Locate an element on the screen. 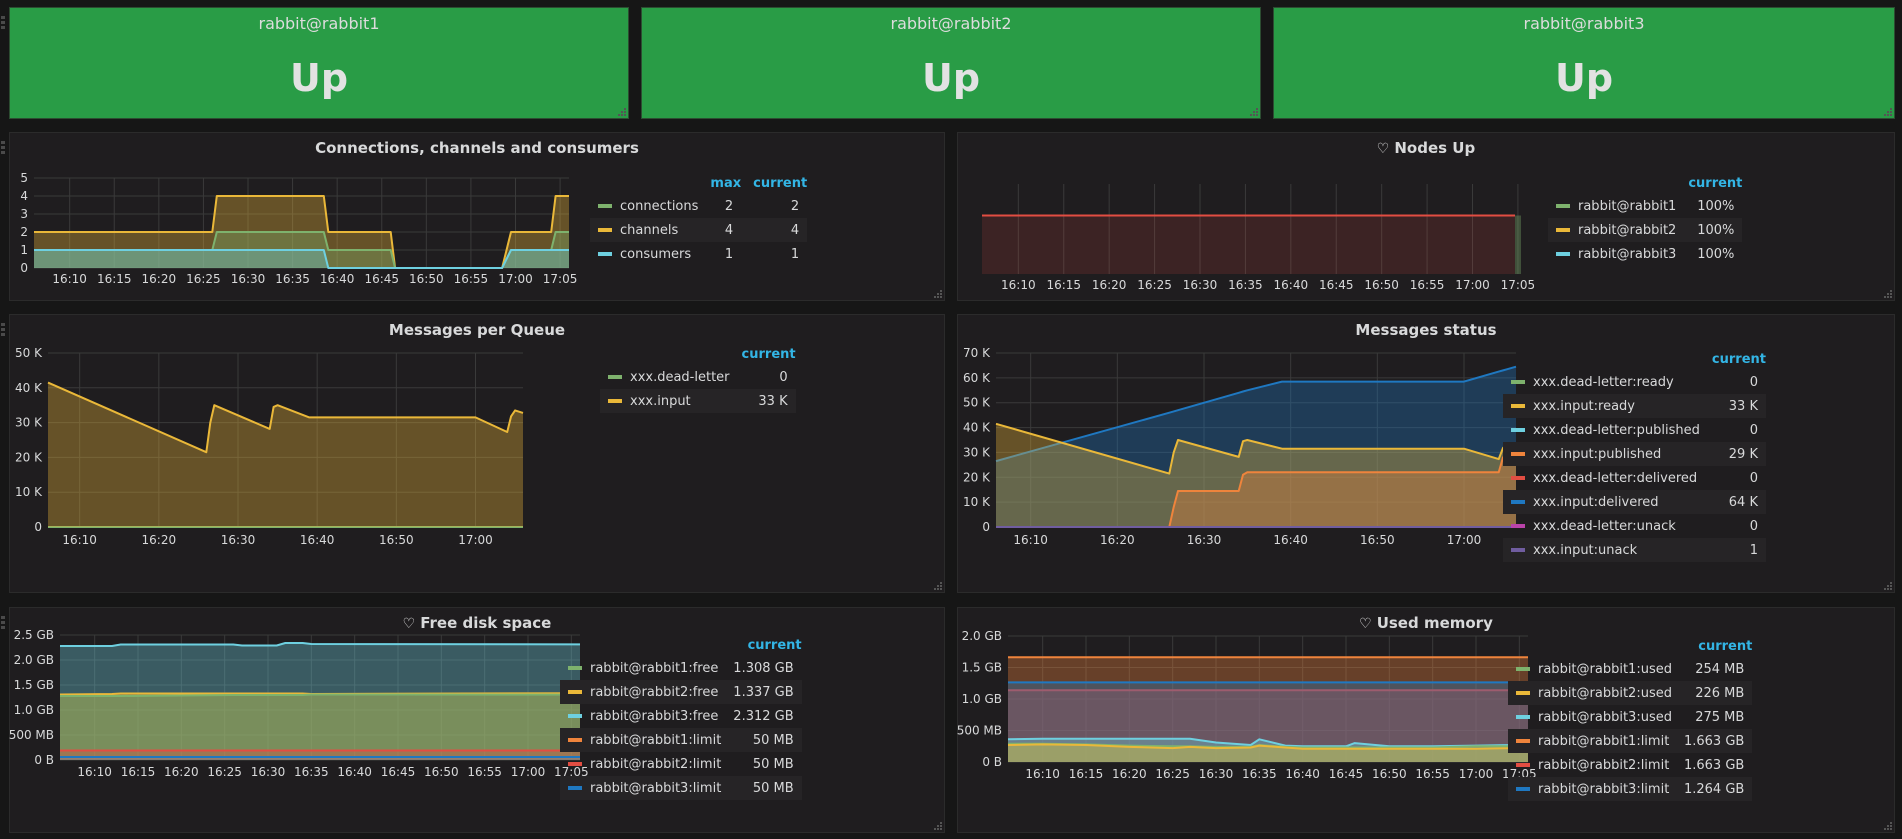  legend-series-name: xxx.input is located at coordinates (676, 401).